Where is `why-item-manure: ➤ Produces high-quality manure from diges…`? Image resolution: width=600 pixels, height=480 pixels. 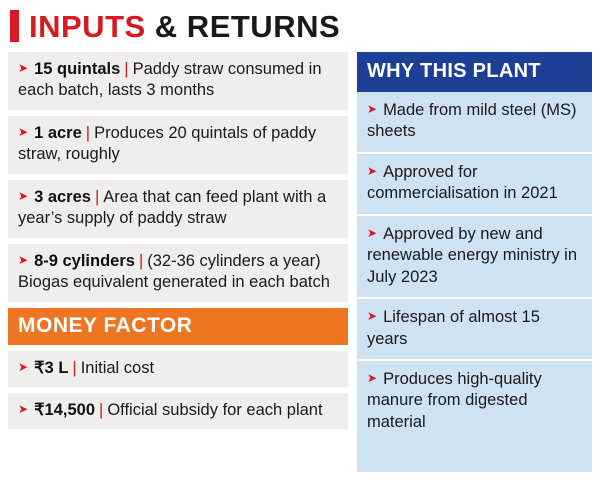 why-item-manure: ➤ Produces high-quality manure from diges… is located at coordinates (474, 400).